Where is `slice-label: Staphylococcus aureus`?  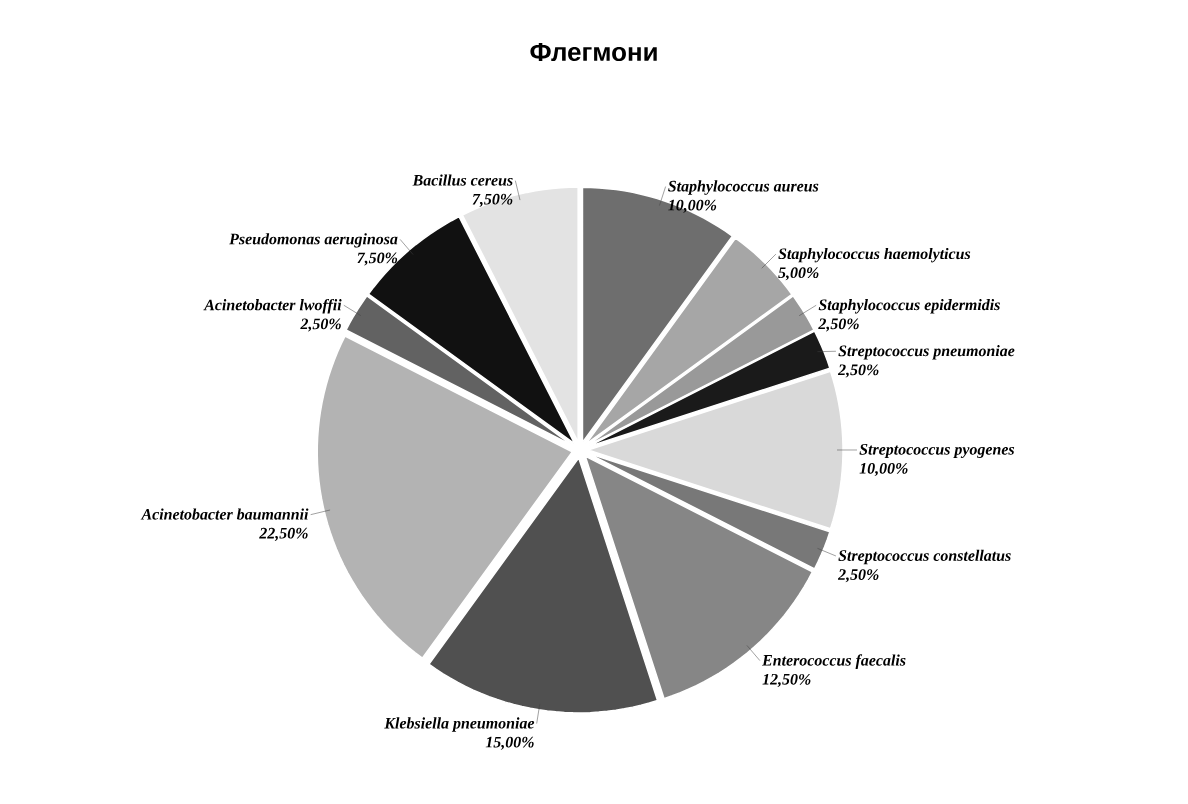 slice-label: Staphylococcus aureus is located at coordinates (743, 187).